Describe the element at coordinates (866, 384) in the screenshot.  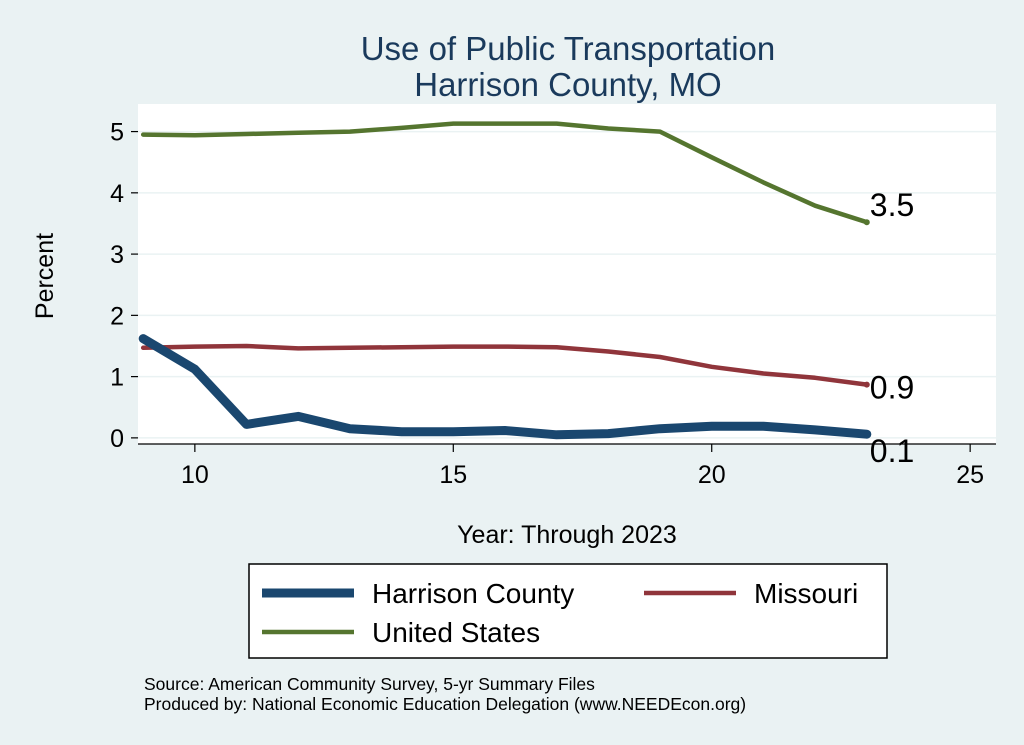
I see `series-end-point-missouri` at that location.